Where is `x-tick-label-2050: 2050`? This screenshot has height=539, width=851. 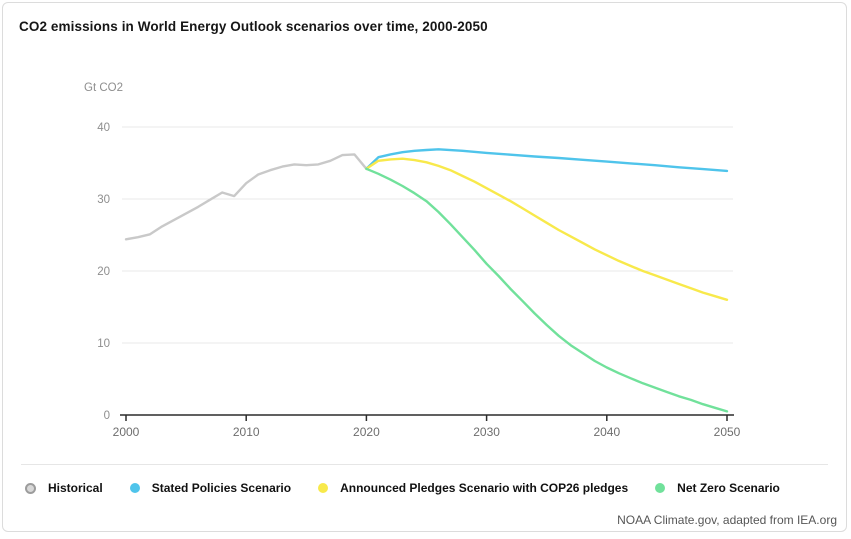 x-tick-label-2050: 2050 is located at coordinates (727, 432).